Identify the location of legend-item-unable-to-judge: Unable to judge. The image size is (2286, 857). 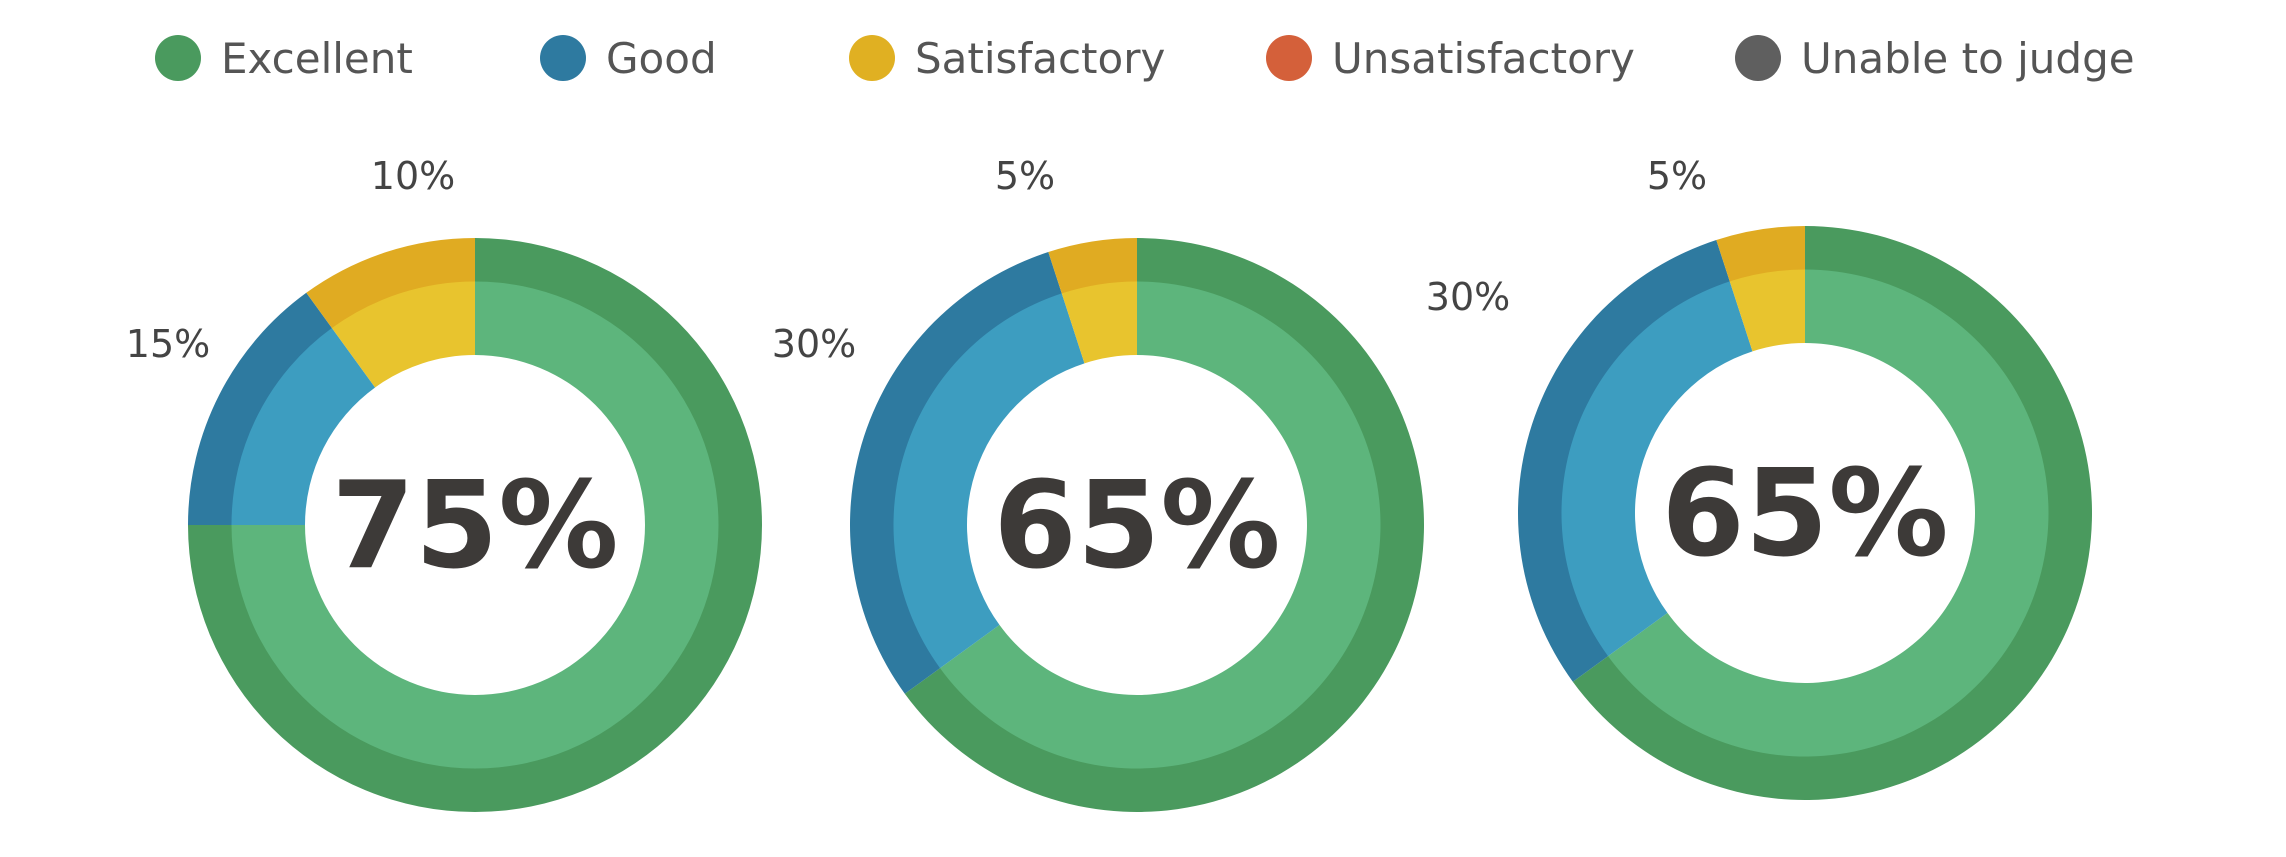
(1935, 58).